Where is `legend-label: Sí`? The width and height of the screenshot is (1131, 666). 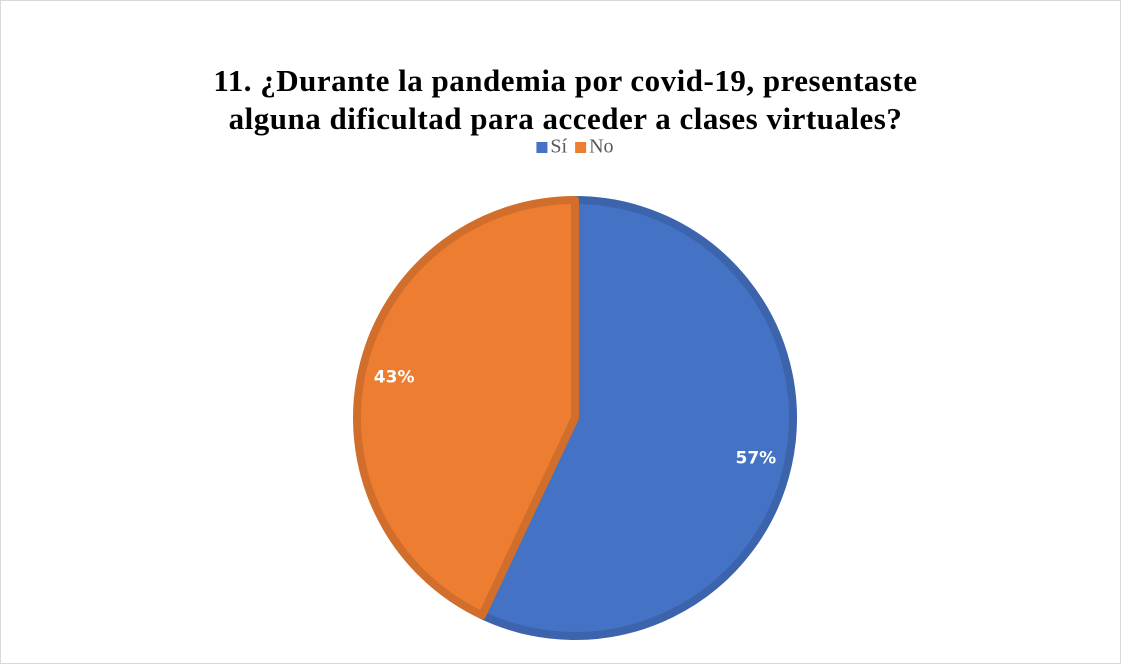
legend-label: Sí is located at coordinates (558, 147).